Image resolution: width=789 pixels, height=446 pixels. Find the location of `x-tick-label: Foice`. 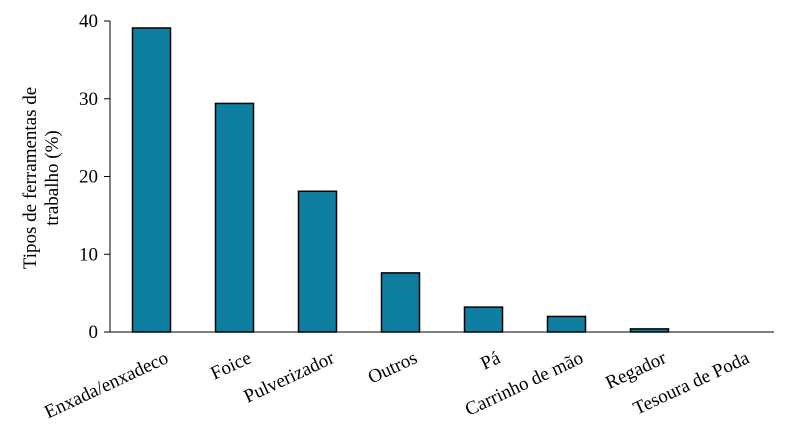

x-tick-label: Foice is located at coordinates (230, 365).